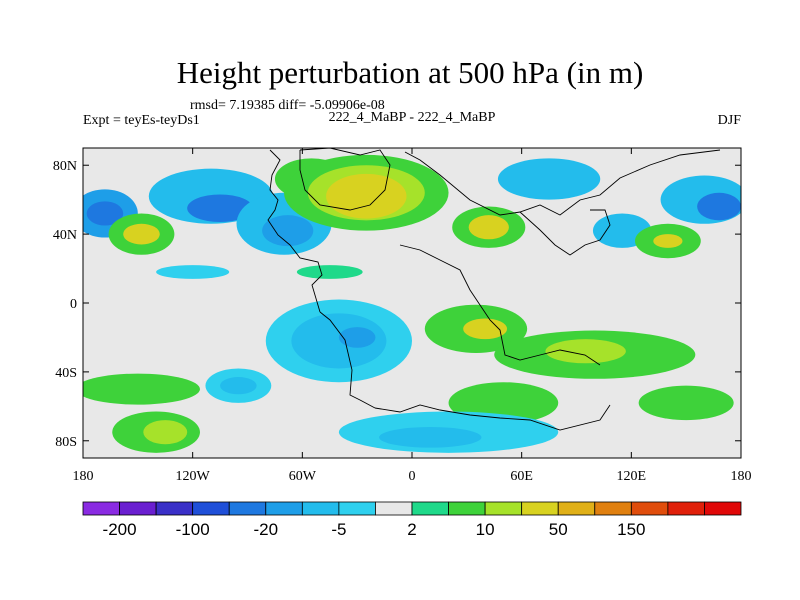 The width and height of the screenshot is (800, 600). What do you see at coordinates (193, 476) in the screenshot?
I see `x-tick-label-1: 120W` at bounding box center [193, 476].